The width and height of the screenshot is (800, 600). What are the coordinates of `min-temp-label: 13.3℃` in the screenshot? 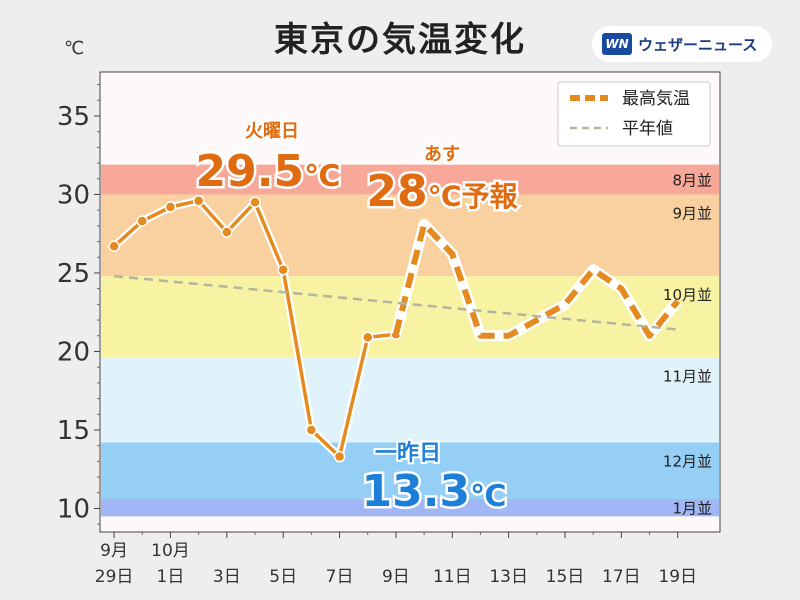 It's located at (434, 491).